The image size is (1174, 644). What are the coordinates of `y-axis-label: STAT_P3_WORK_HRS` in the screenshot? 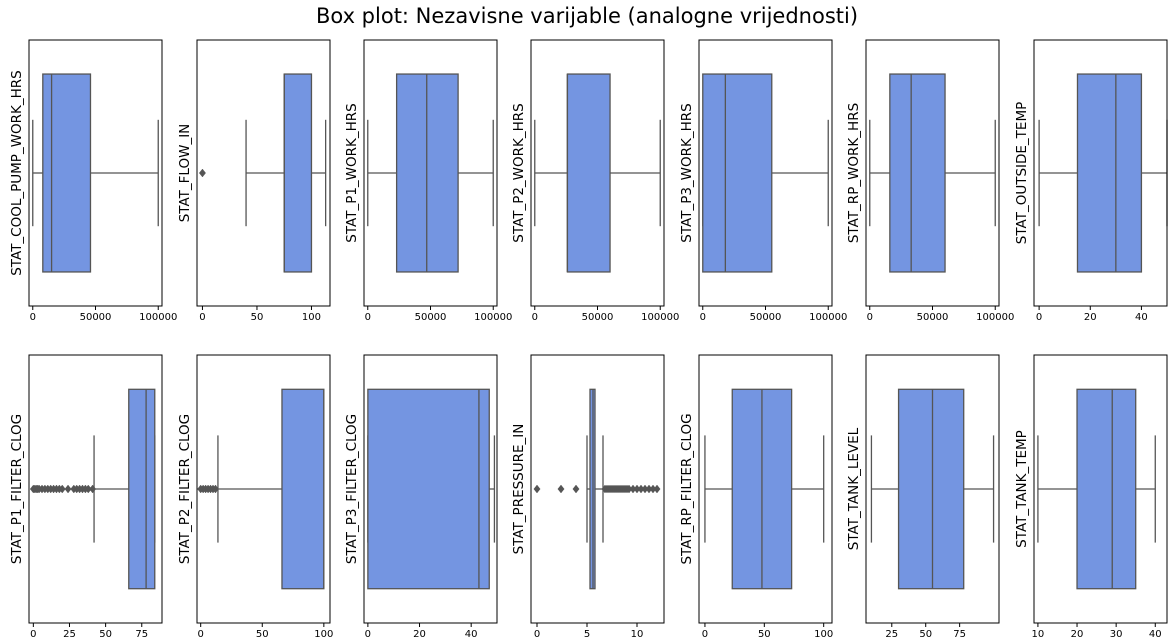 It's located at (687, 173).